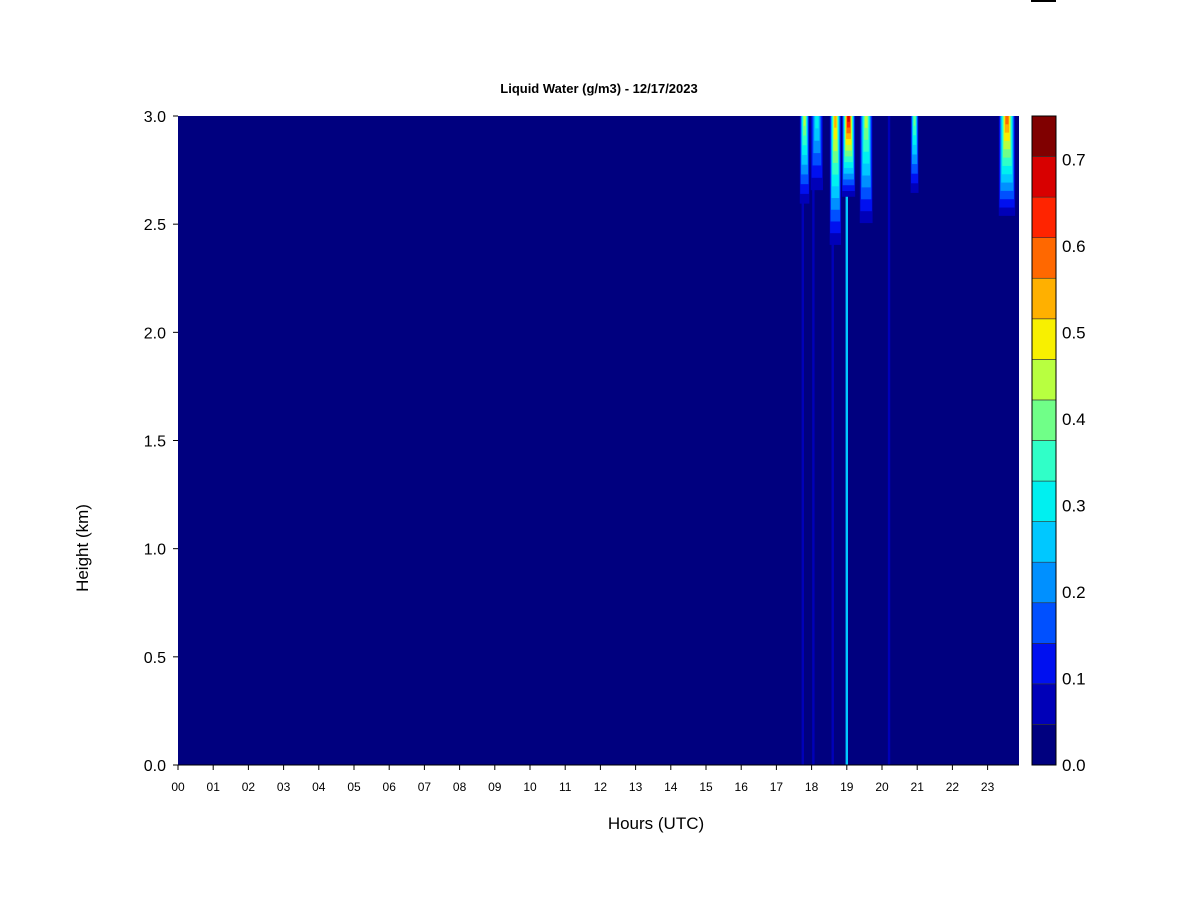 This screenshot has height=900, width=1200. I want to click on x-tick-label-21: 21, so click(918, 787).